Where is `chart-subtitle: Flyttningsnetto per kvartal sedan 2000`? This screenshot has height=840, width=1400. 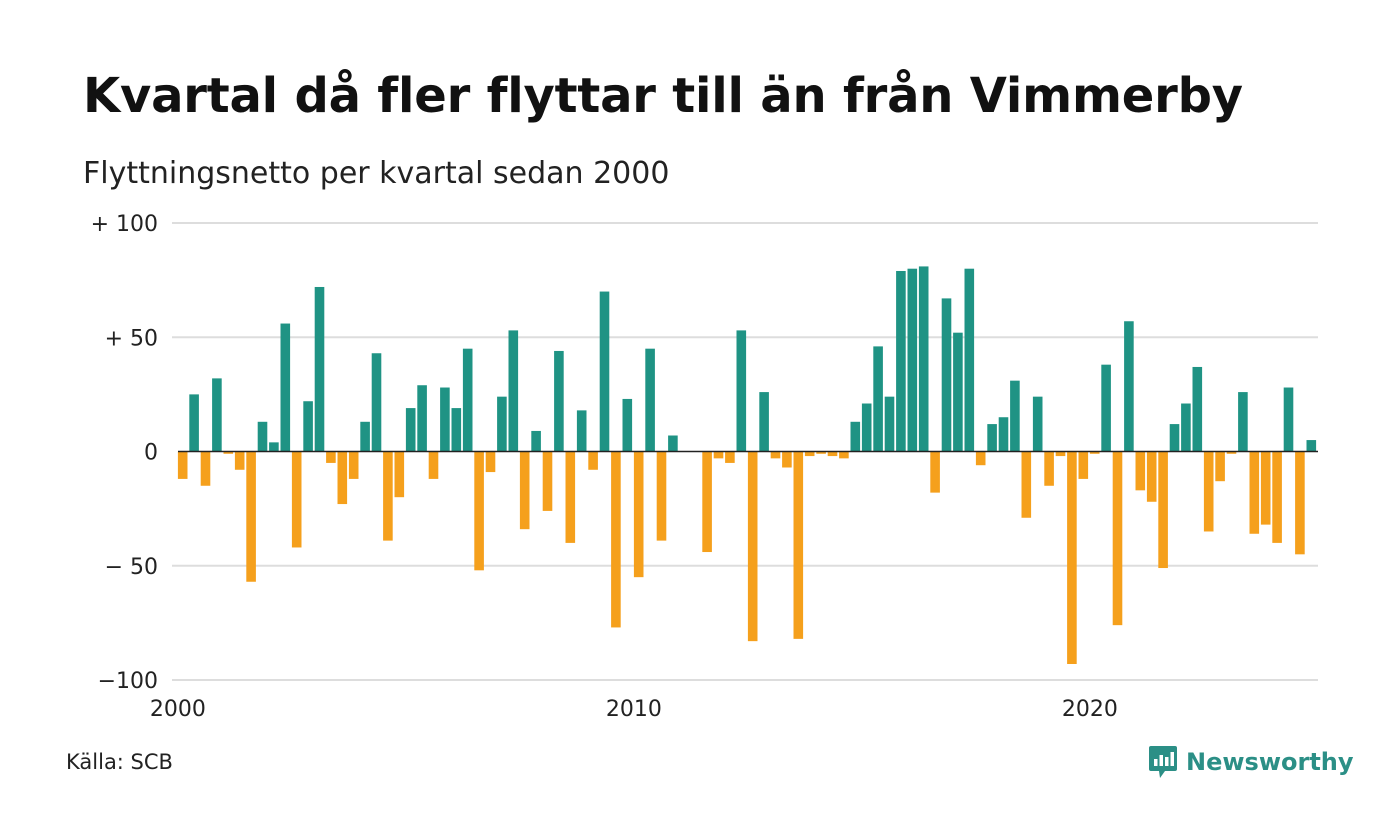
chart-subtitle: Flyttningsnetto per kvartal sedan 2000 is located at coordinates (376, 173).